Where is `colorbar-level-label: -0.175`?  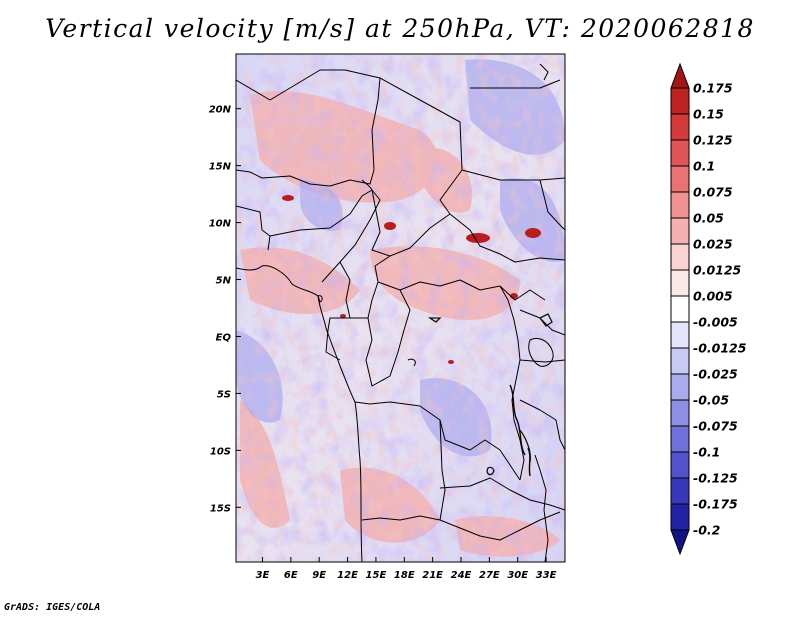 colorbar-level-label: -0.175 is located at coordinates (715, 504).